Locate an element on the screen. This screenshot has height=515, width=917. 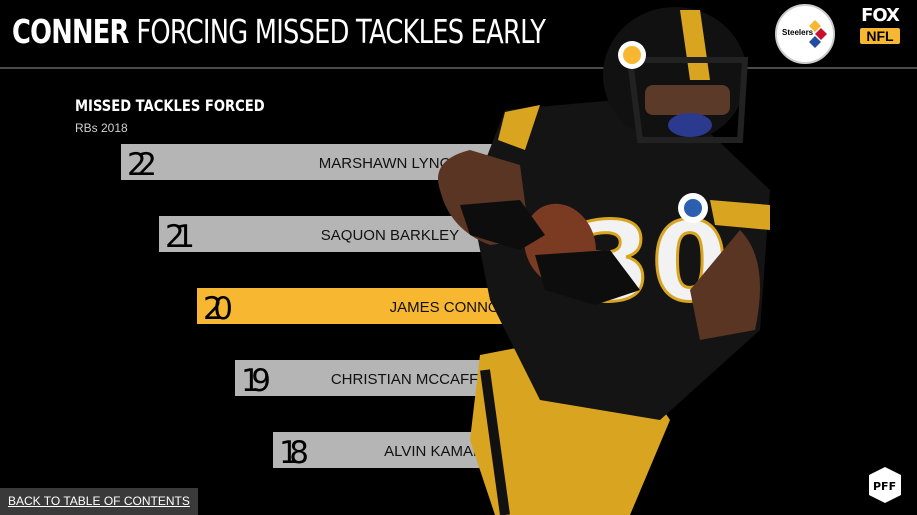
bar-category-label: JAMES CONNOR is located at coordinates (450, 307).